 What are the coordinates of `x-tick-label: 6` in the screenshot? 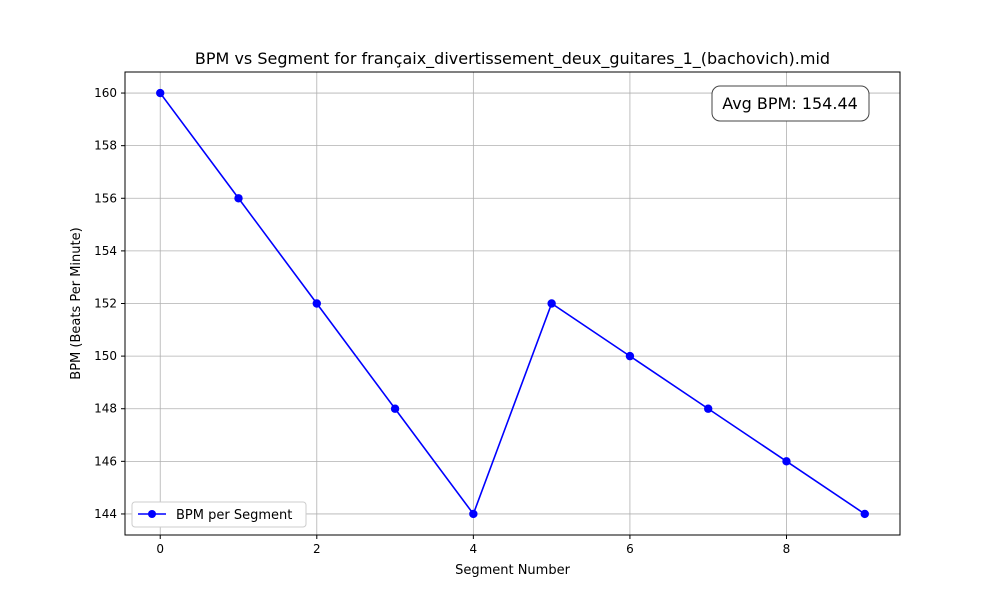 It's located at (630, 549).